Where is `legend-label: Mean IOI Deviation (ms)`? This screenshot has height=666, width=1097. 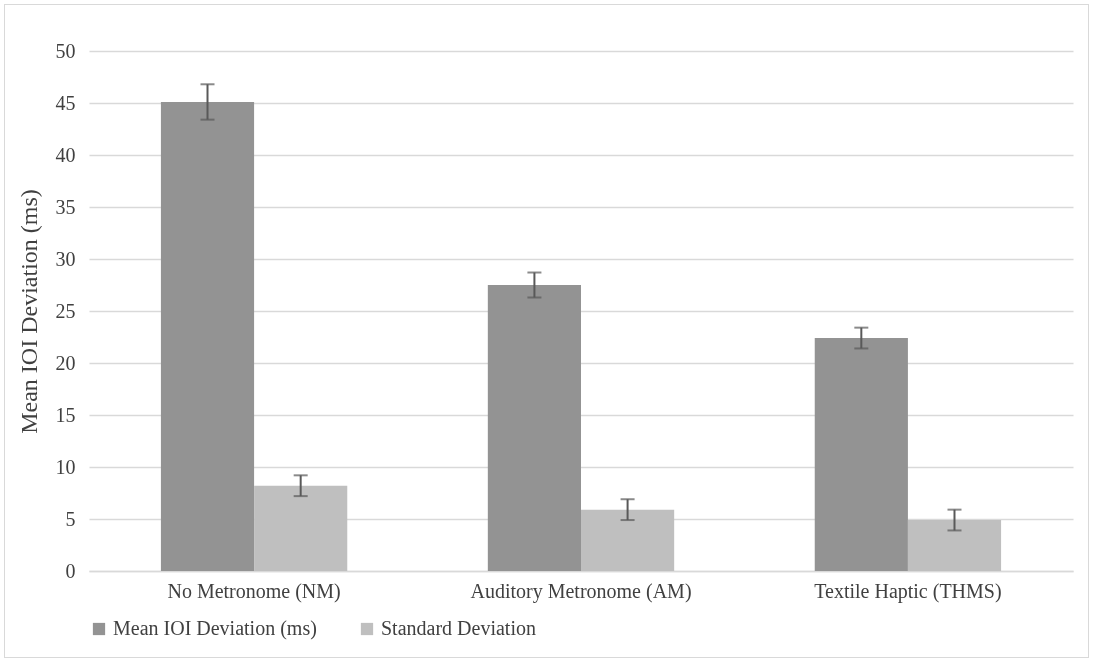
legend-label: Mean IOI Deviation (ms) is located at coordinates (215, 628).